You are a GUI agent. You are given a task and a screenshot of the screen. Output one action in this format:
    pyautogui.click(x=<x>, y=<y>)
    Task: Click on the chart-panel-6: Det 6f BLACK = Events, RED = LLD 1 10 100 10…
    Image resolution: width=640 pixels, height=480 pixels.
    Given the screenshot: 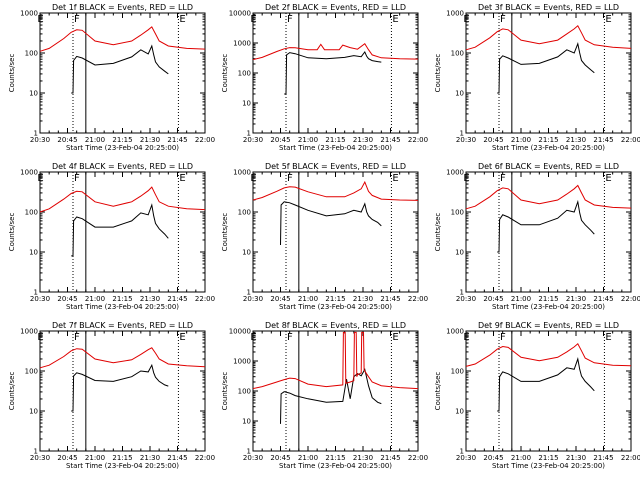 What is the action you would take?
    pyautogui.click(x=537, y=236)
    